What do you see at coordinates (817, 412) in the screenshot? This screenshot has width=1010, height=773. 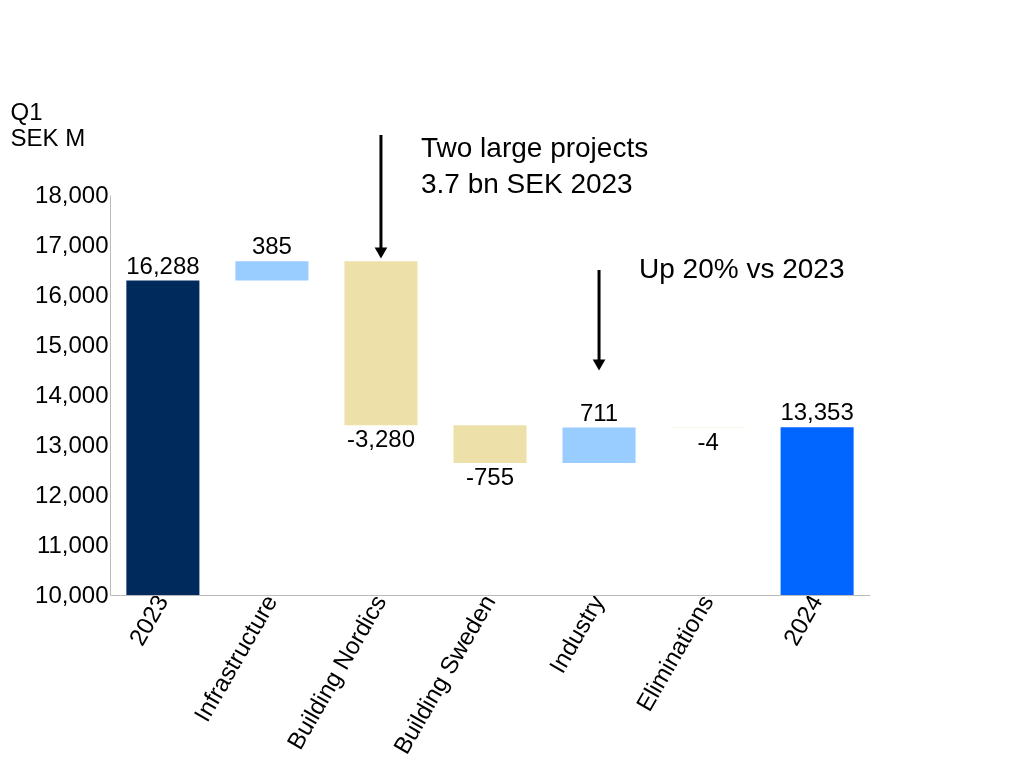 I see `data-label: 13,353` at bounding box center [817, 412].